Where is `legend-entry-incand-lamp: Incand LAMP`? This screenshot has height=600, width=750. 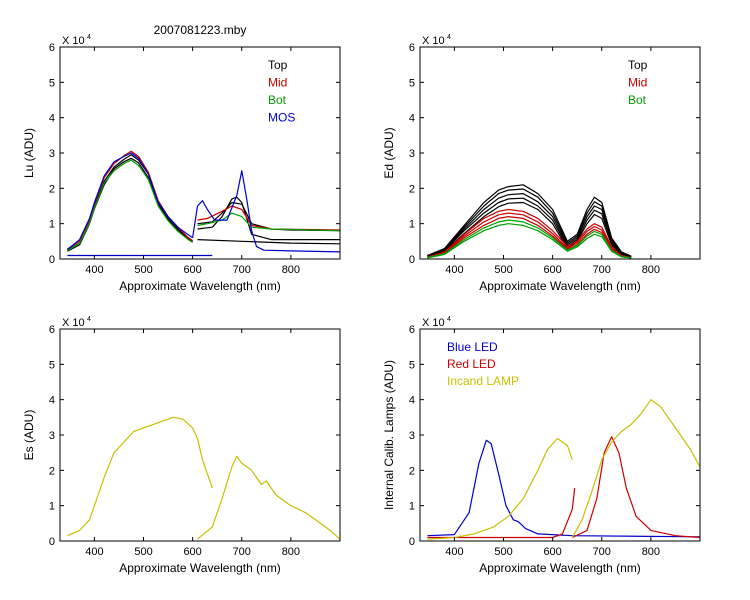 legend-entry-incand-lamp: Incand LAMP is located at coordinates (483, 381).